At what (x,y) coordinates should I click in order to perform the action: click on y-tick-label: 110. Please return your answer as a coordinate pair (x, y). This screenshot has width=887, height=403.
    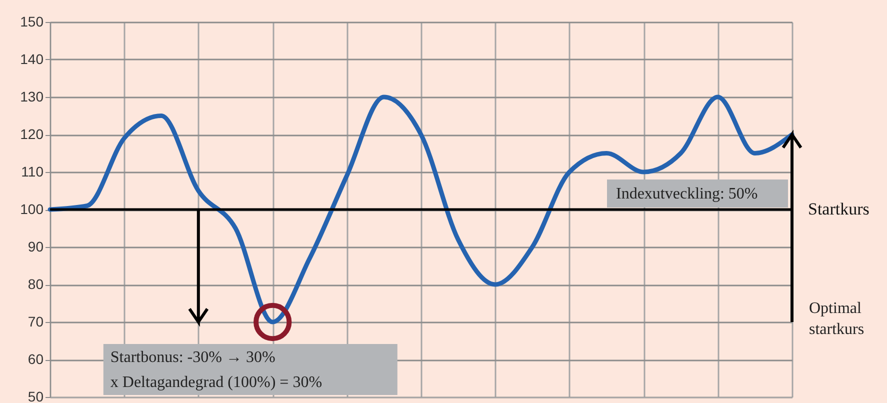
    Looking at the image, I should click on (32, 172).